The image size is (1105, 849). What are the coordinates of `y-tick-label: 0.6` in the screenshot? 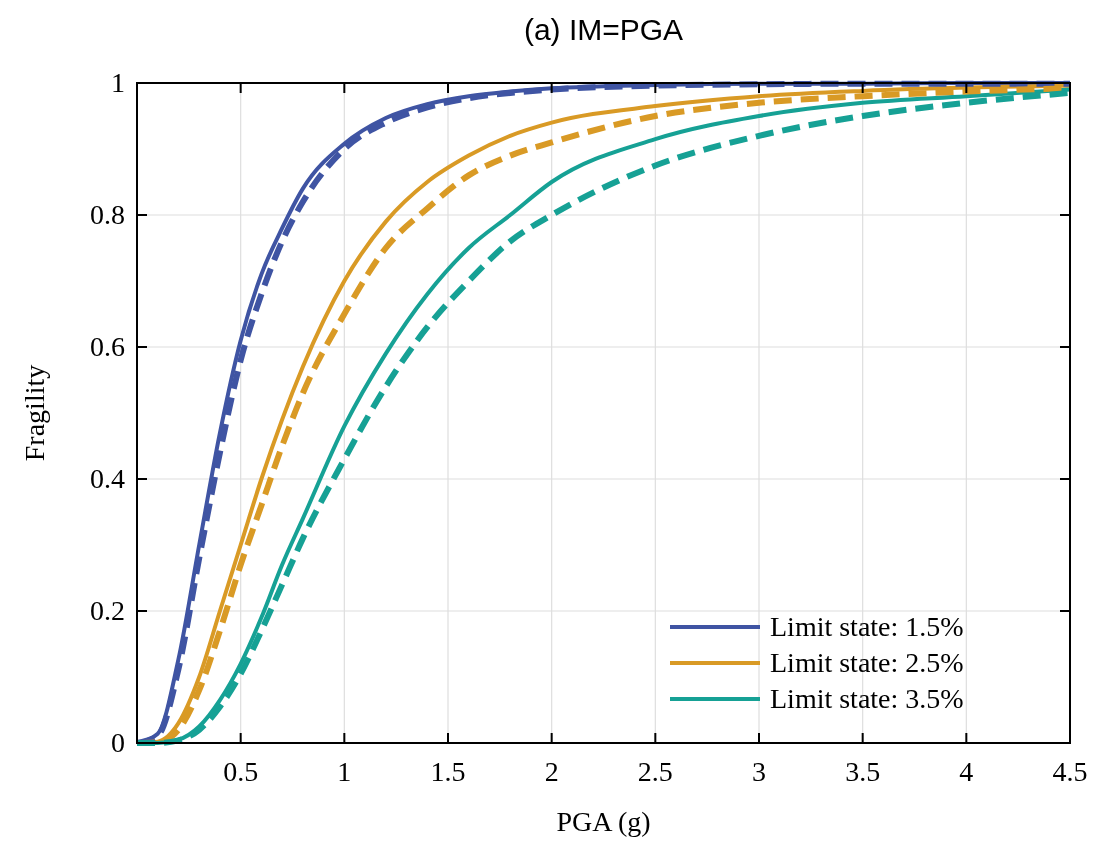 It's located at (107, 346).